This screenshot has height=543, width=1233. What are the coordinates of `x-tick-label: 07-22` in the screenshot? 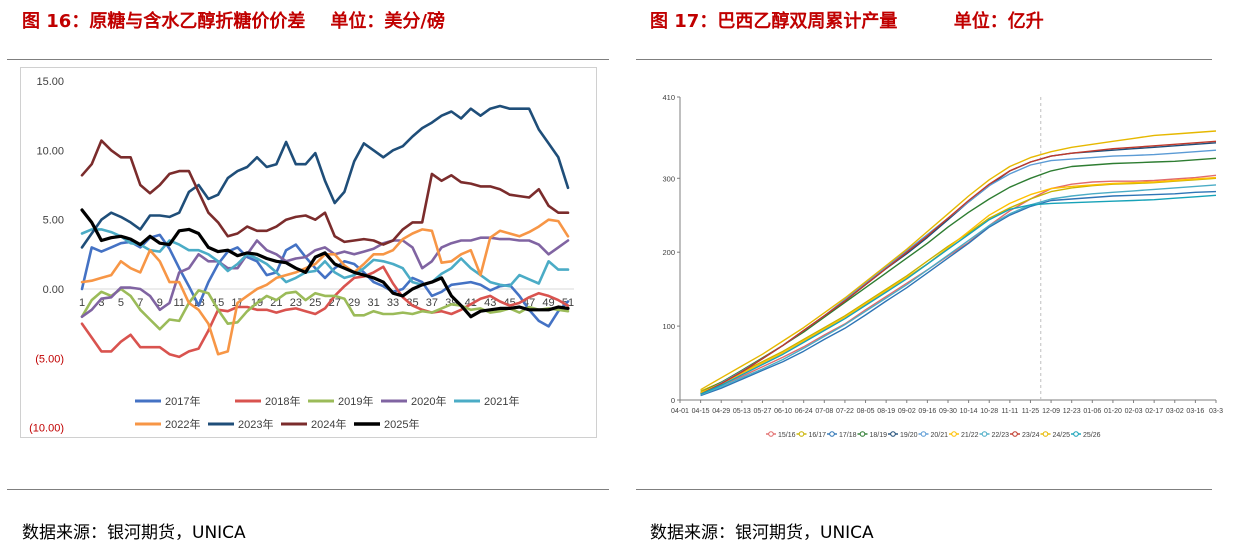 It's located at (845, 411).